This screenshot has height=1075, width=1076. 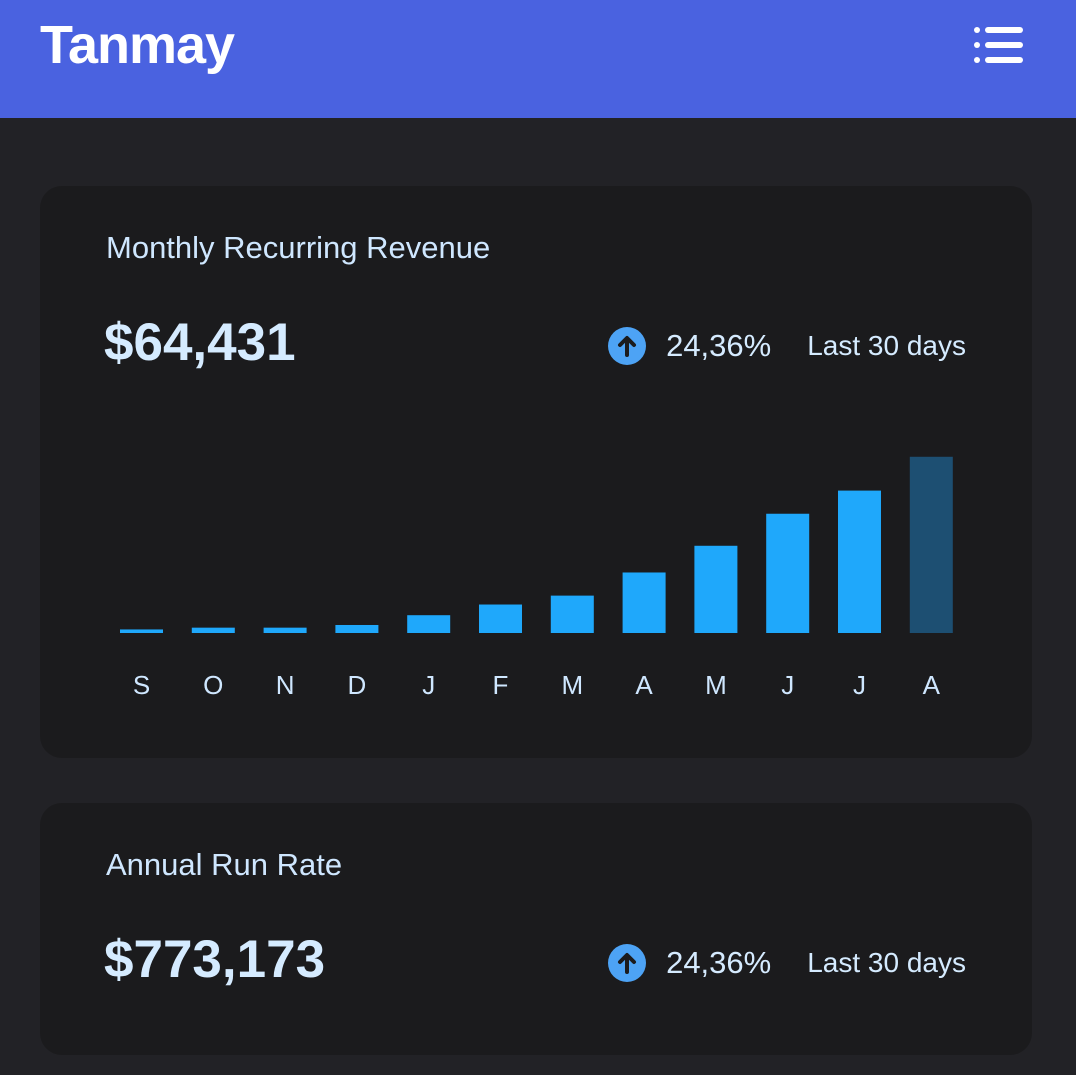 I want to click on menu-button, so click(x=999, y=45).